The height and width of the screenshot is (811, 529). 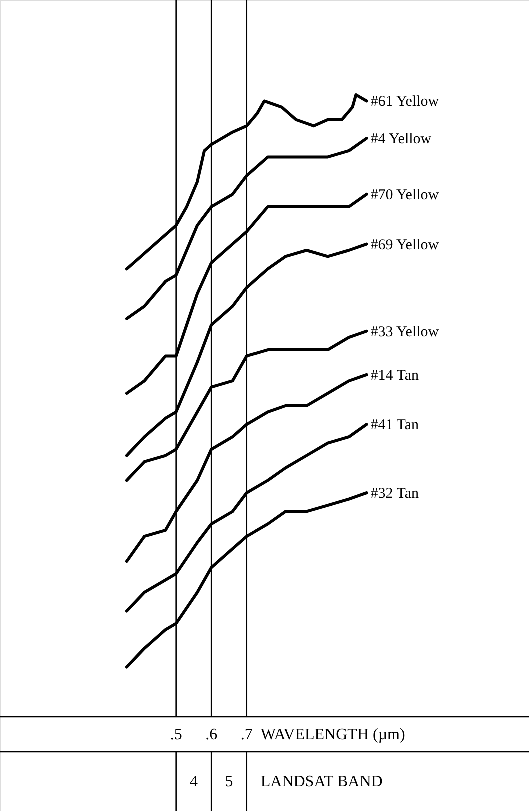 I want to click on series-label: #41 Tan, so click(x=395, y=426).